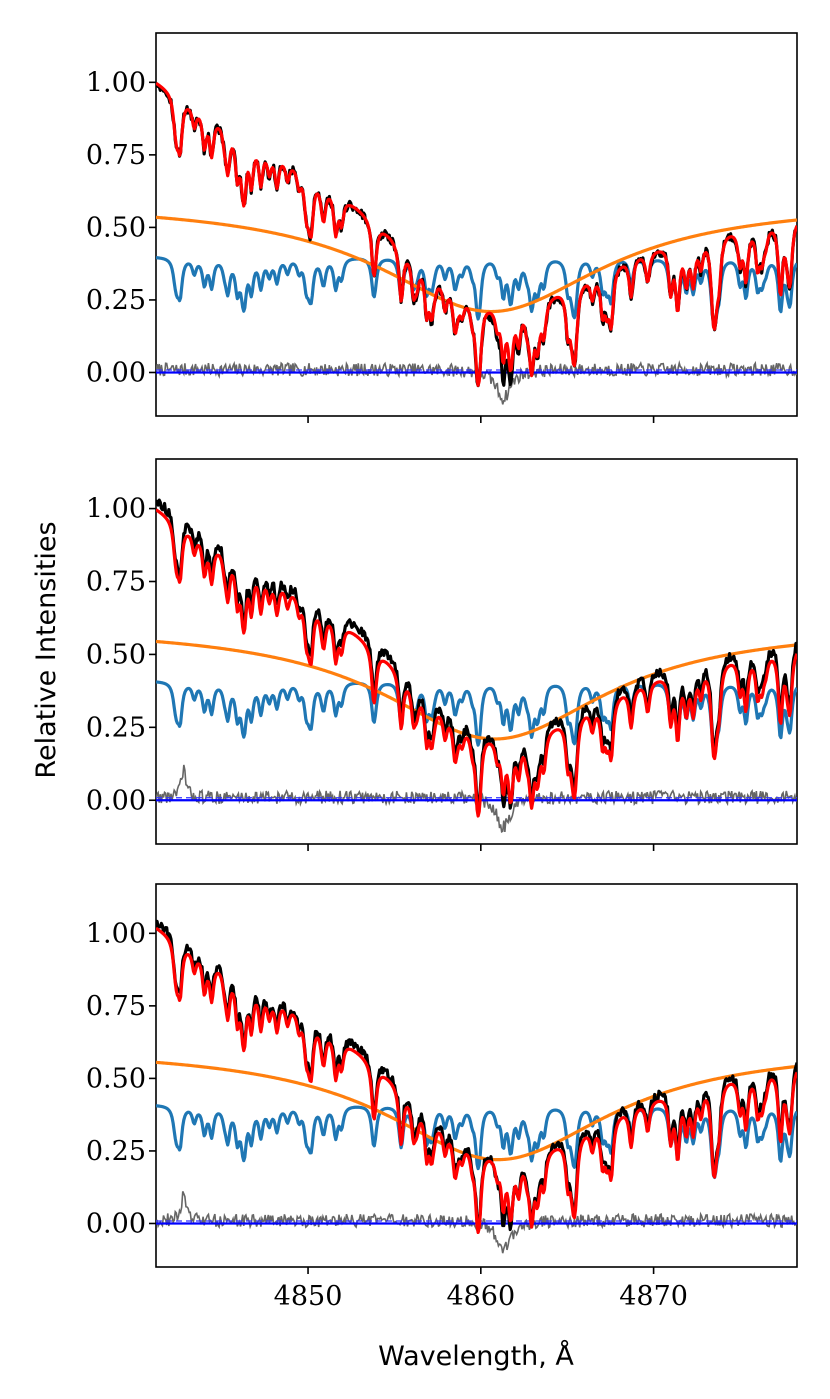 The image size is (830, 1399). What do you see at coordinates (46, 649) in the screenshot?
I see `y-axis-label: Relative Intensities` at bounding box center [46, 649].